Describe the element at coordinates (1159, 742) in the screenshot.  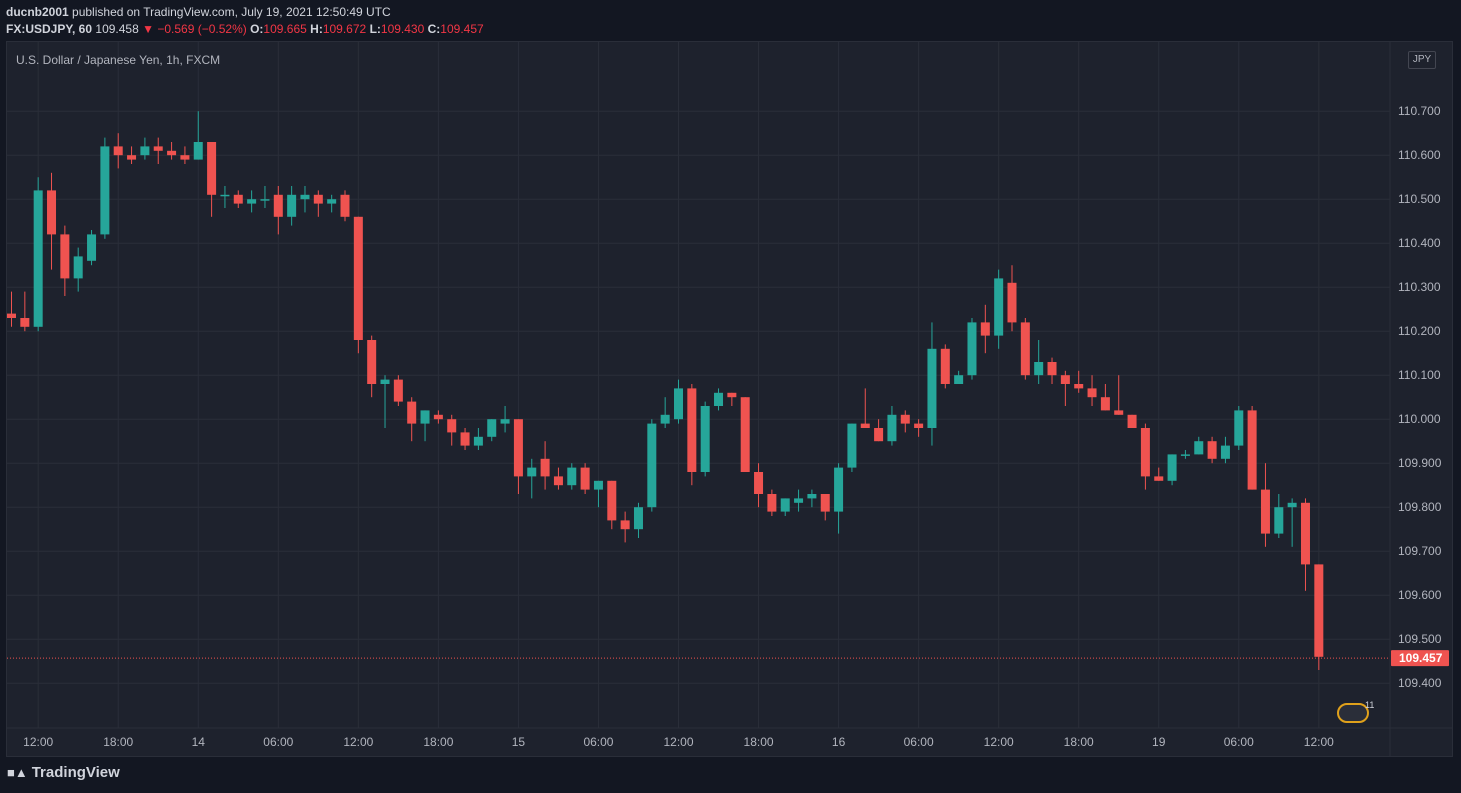
I see `x-tick-label: 19` at that location.